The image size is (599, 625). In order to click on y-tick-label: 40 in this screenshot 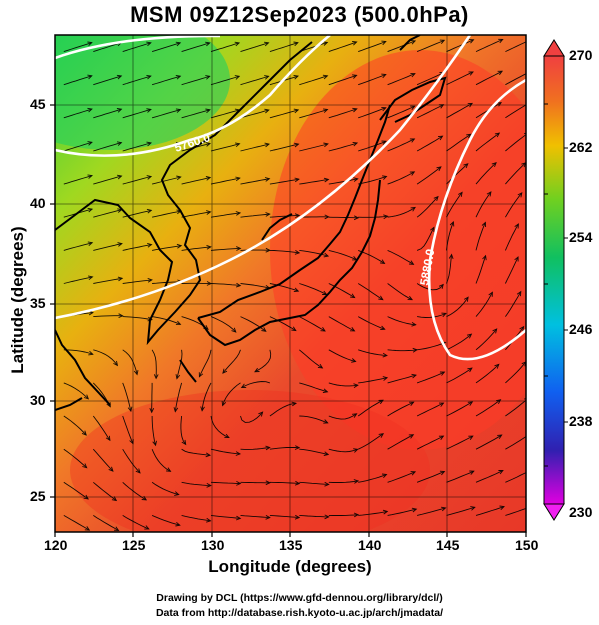, I will do `click(38, 203)`.